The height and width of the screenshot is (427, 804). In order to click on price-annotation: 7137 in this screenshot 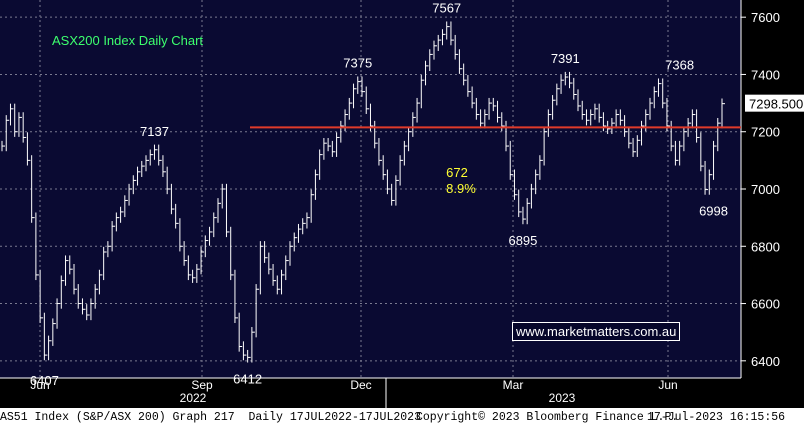, I will do `click(154, 131)`.